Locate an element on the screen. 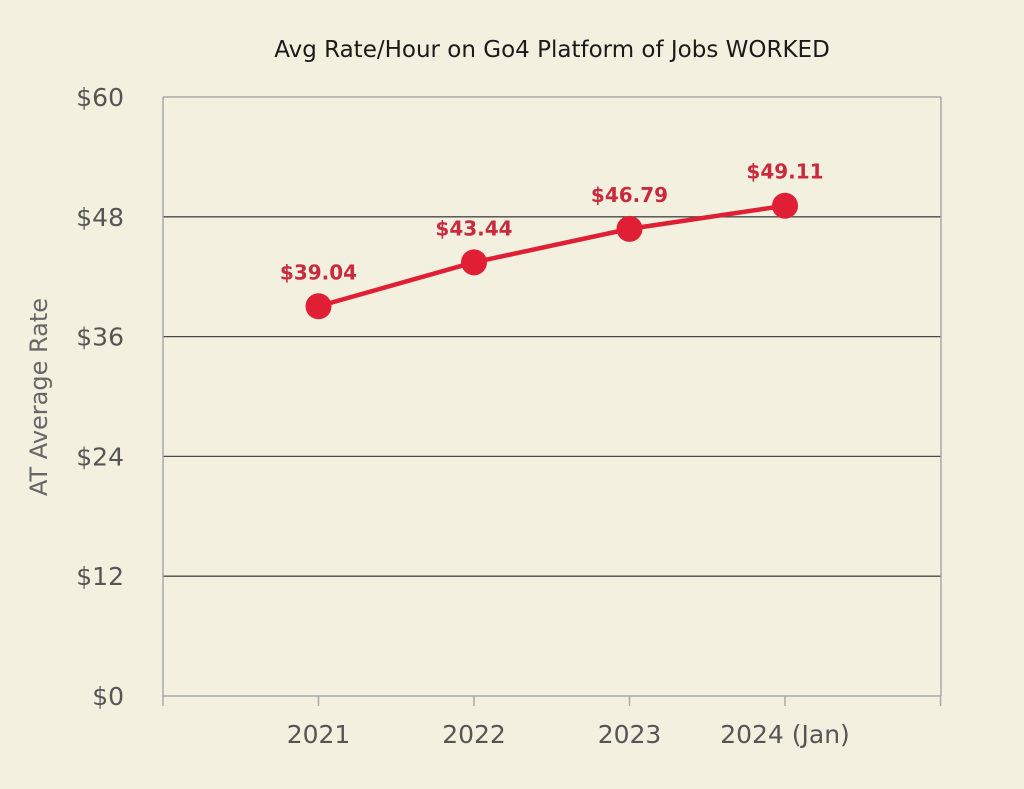 The width and height of the screenshot is (1024, 789). y-axis-title: AT Average Rate is located at coordinates (39, 397).